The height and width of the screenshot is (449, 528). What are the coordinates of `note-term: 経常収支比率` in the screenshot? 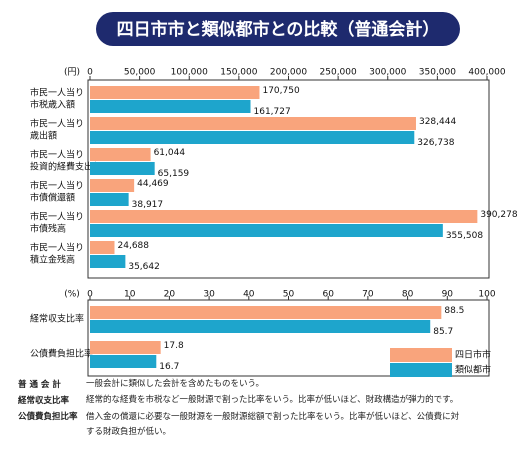 It's located at (44, 401).